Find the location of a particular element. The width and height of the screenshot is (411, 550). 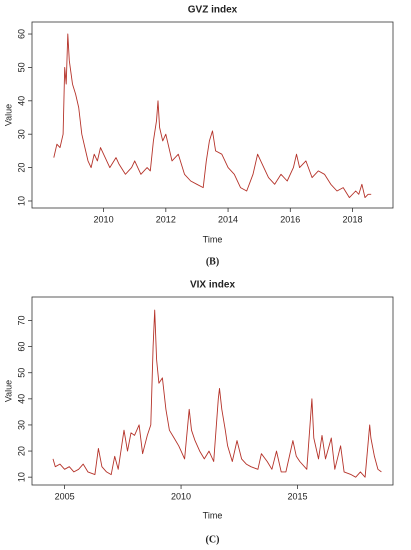

x-tick-label: 2012 is located at coordinates (166, 219).